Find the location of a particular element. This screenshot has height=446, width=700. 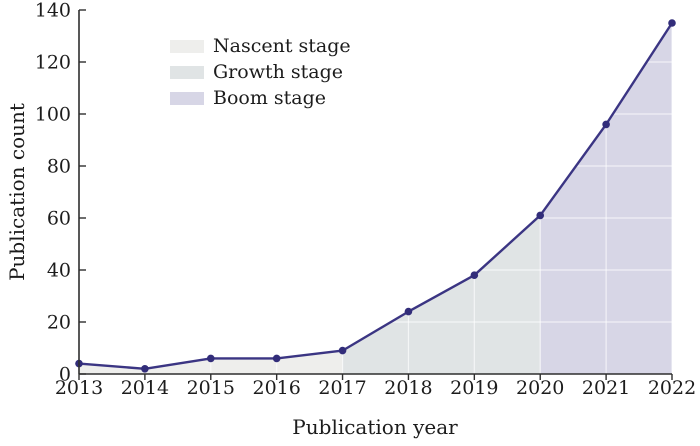

data-point-2015 is located at coordinates (210, 358).